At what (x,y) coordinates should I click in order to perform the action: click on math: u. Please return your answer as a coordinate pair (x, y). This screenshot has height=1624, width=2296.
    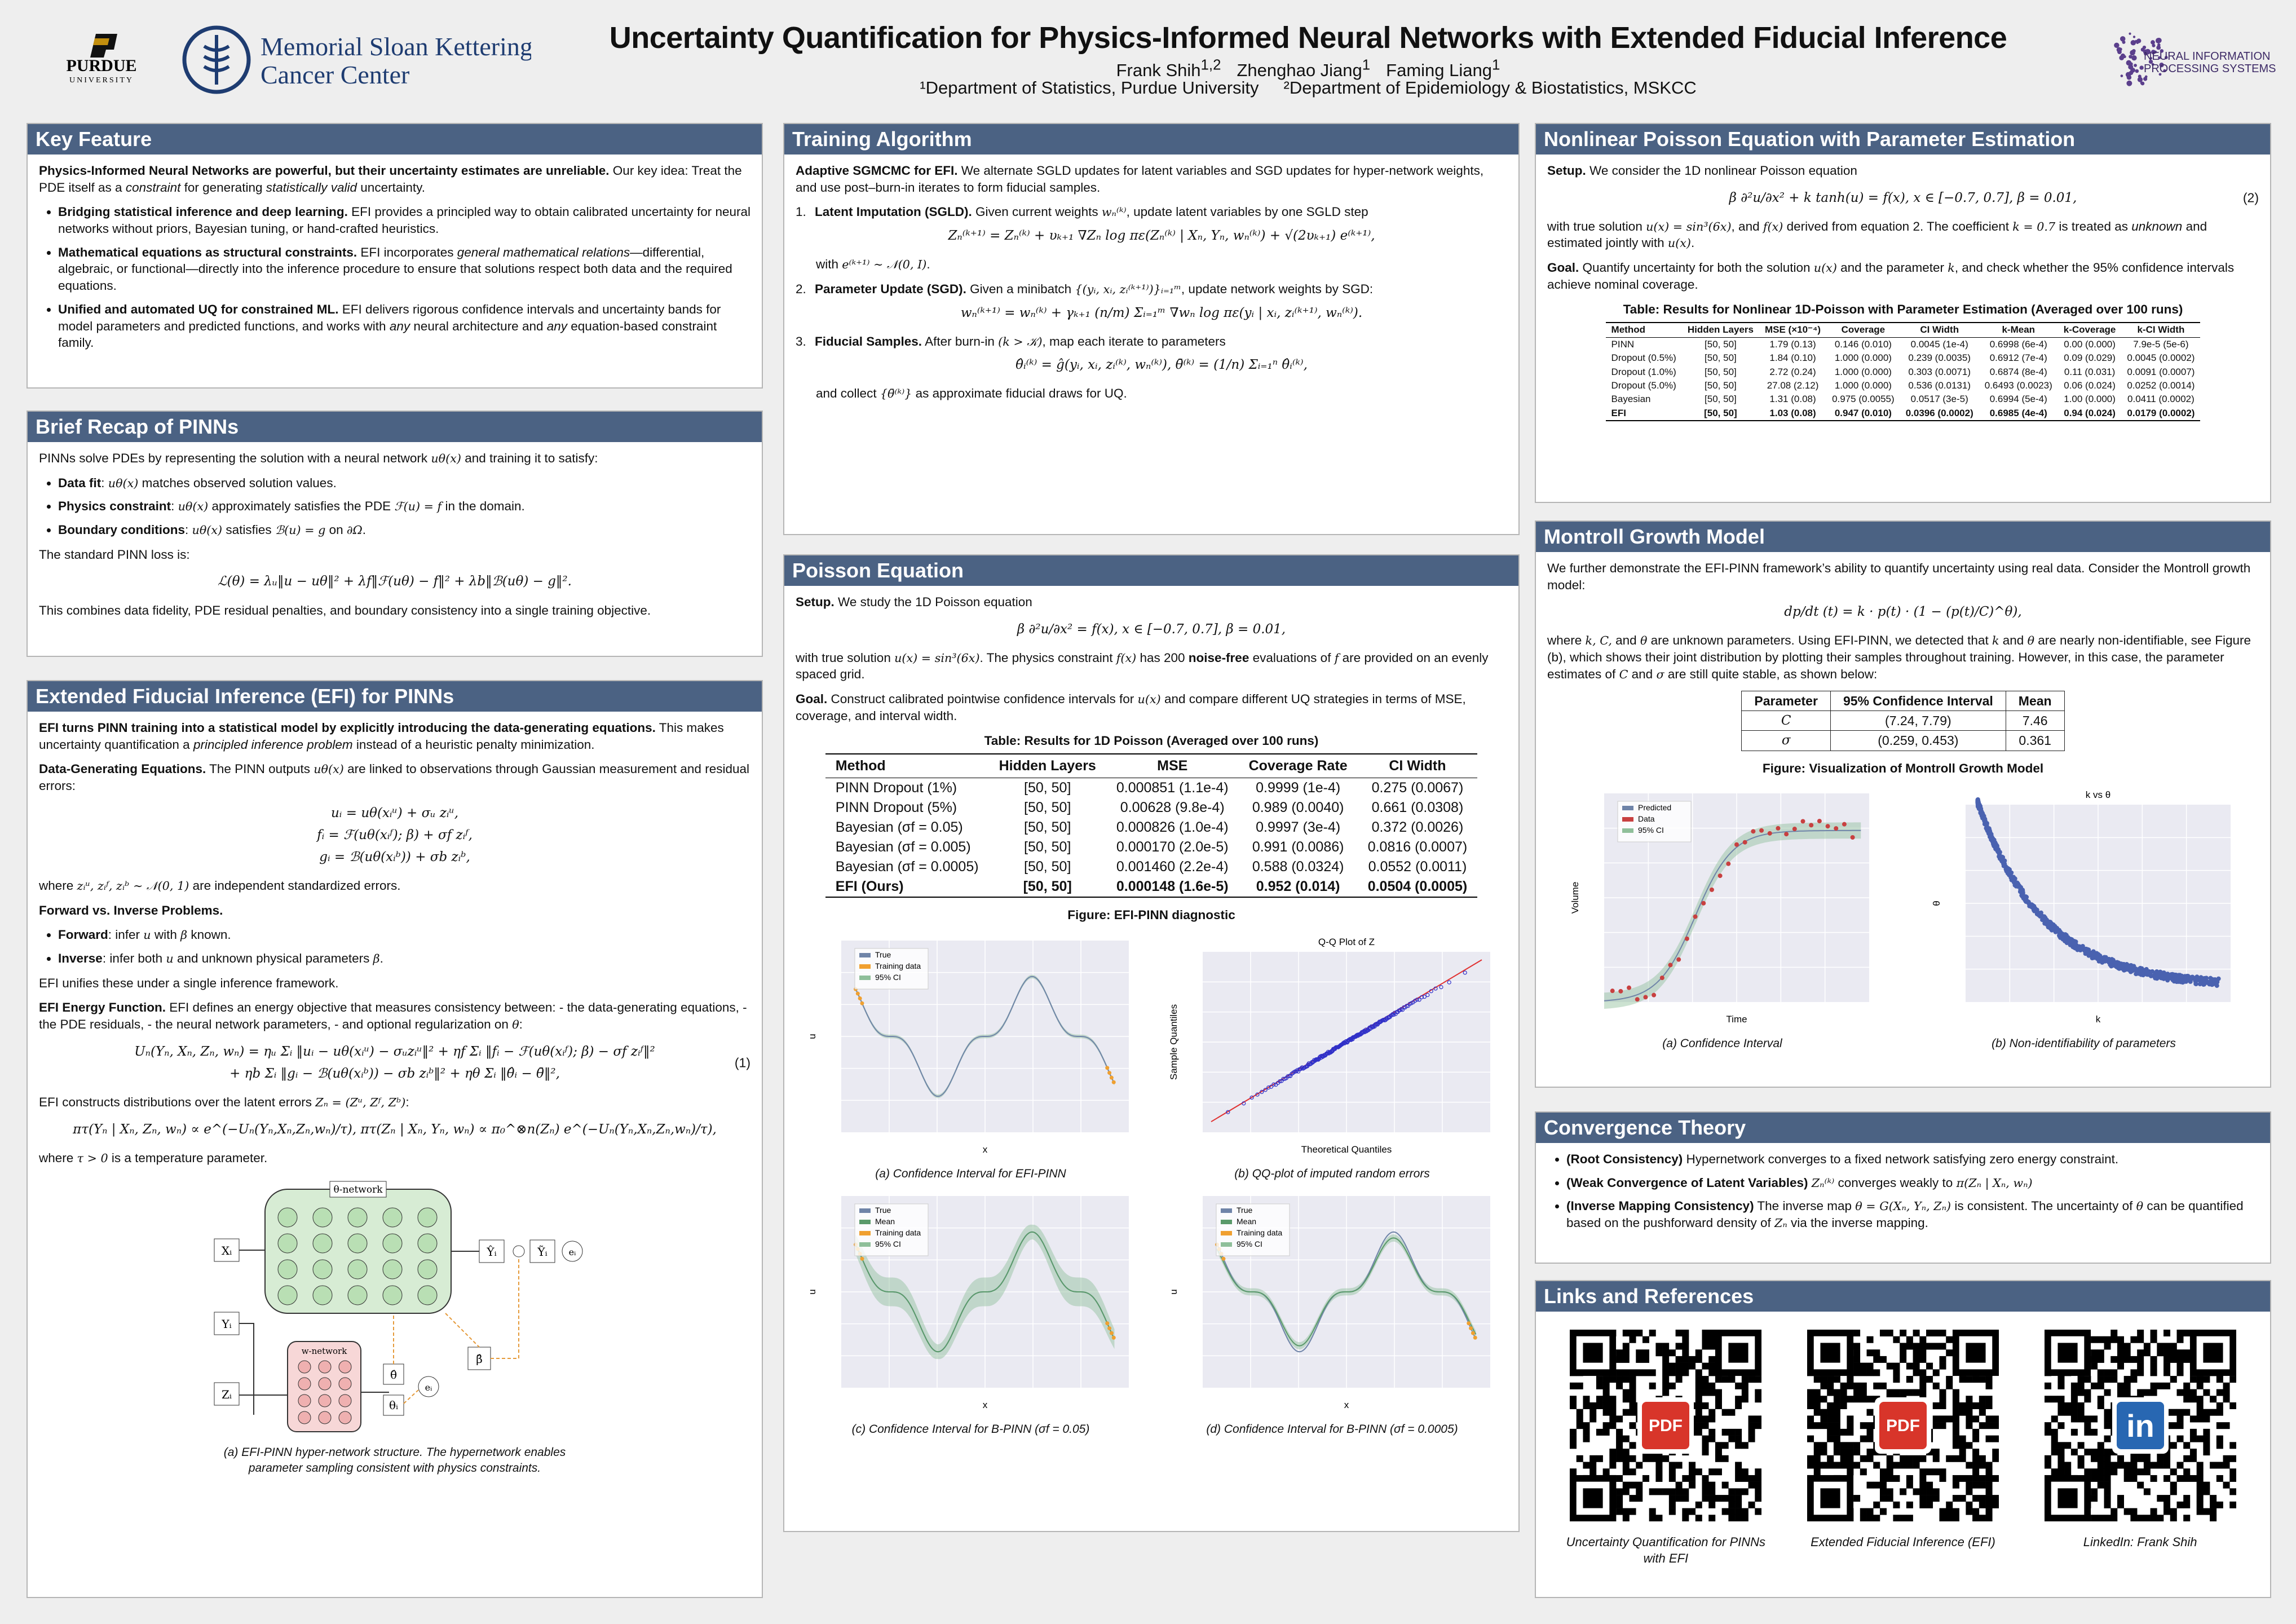
    Looking at the image, I should click on (147, 935).